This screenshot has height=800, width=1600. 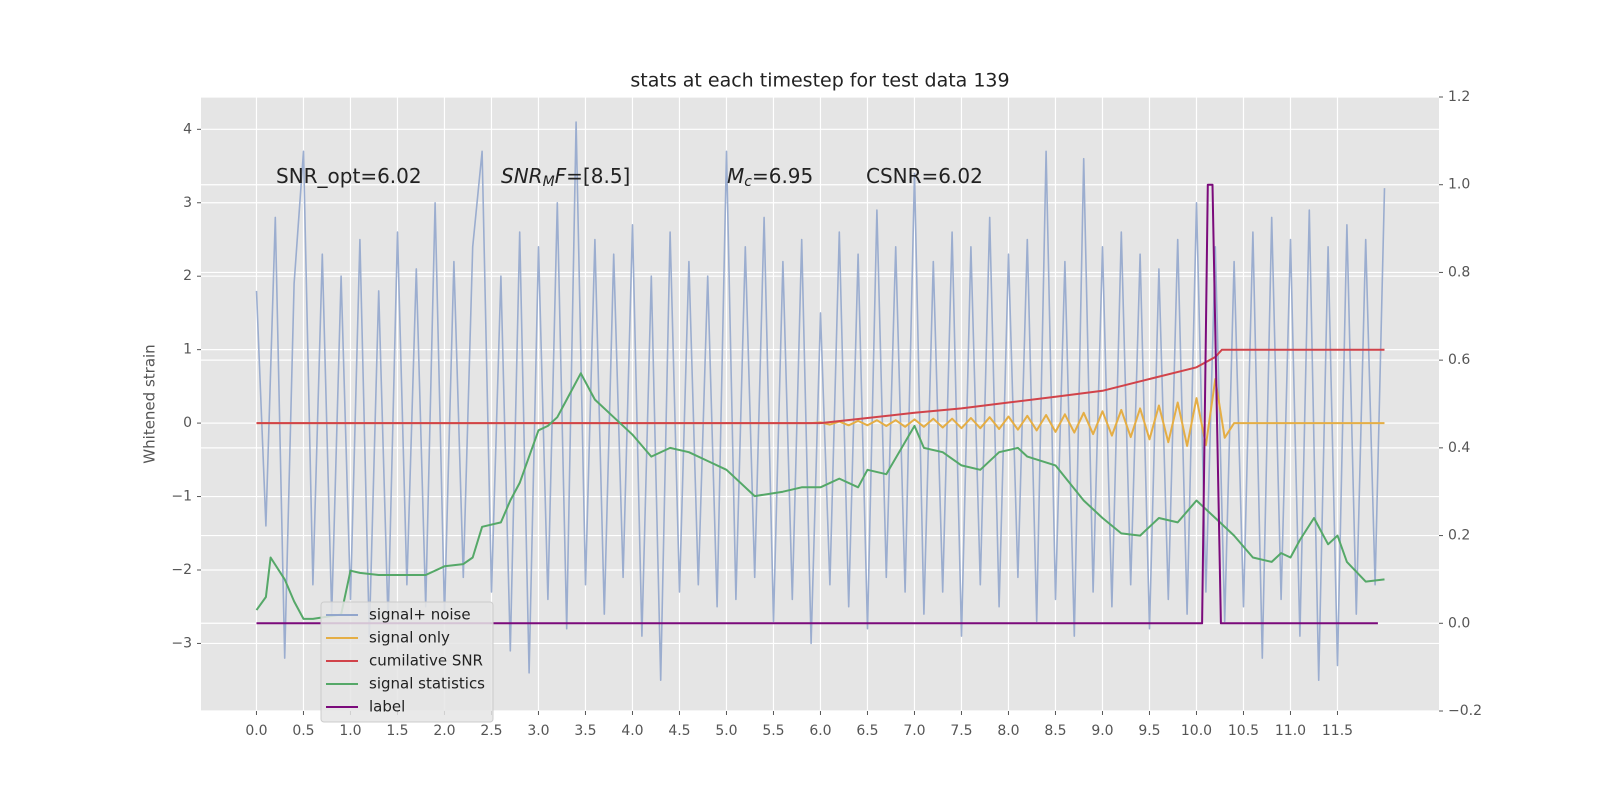 What do you see at coordinates (1337, 731) in the screenshot?
I see `x-tick-label: 11.5` at bounding box center [1337, 731].